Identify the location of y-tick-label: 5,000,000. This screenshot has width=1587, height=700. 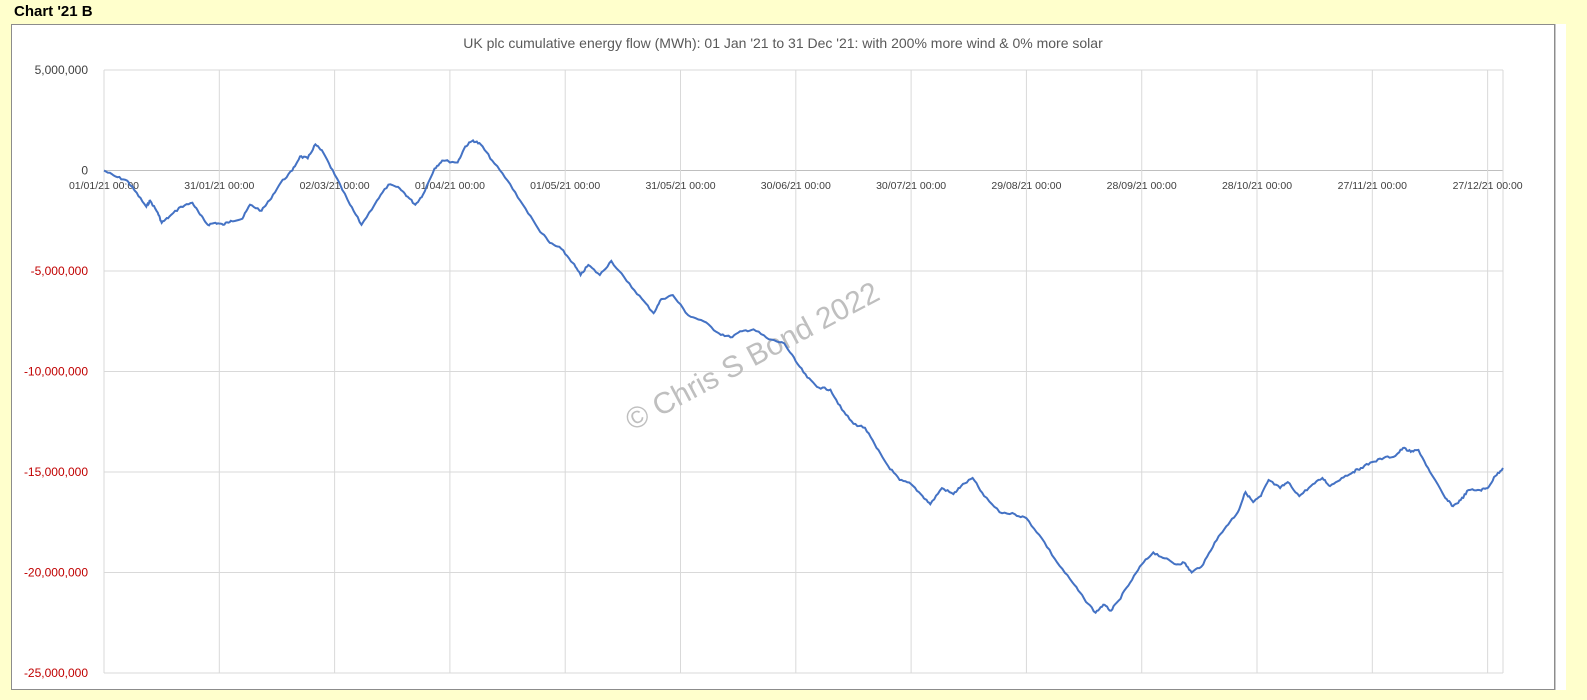
(62, 70).